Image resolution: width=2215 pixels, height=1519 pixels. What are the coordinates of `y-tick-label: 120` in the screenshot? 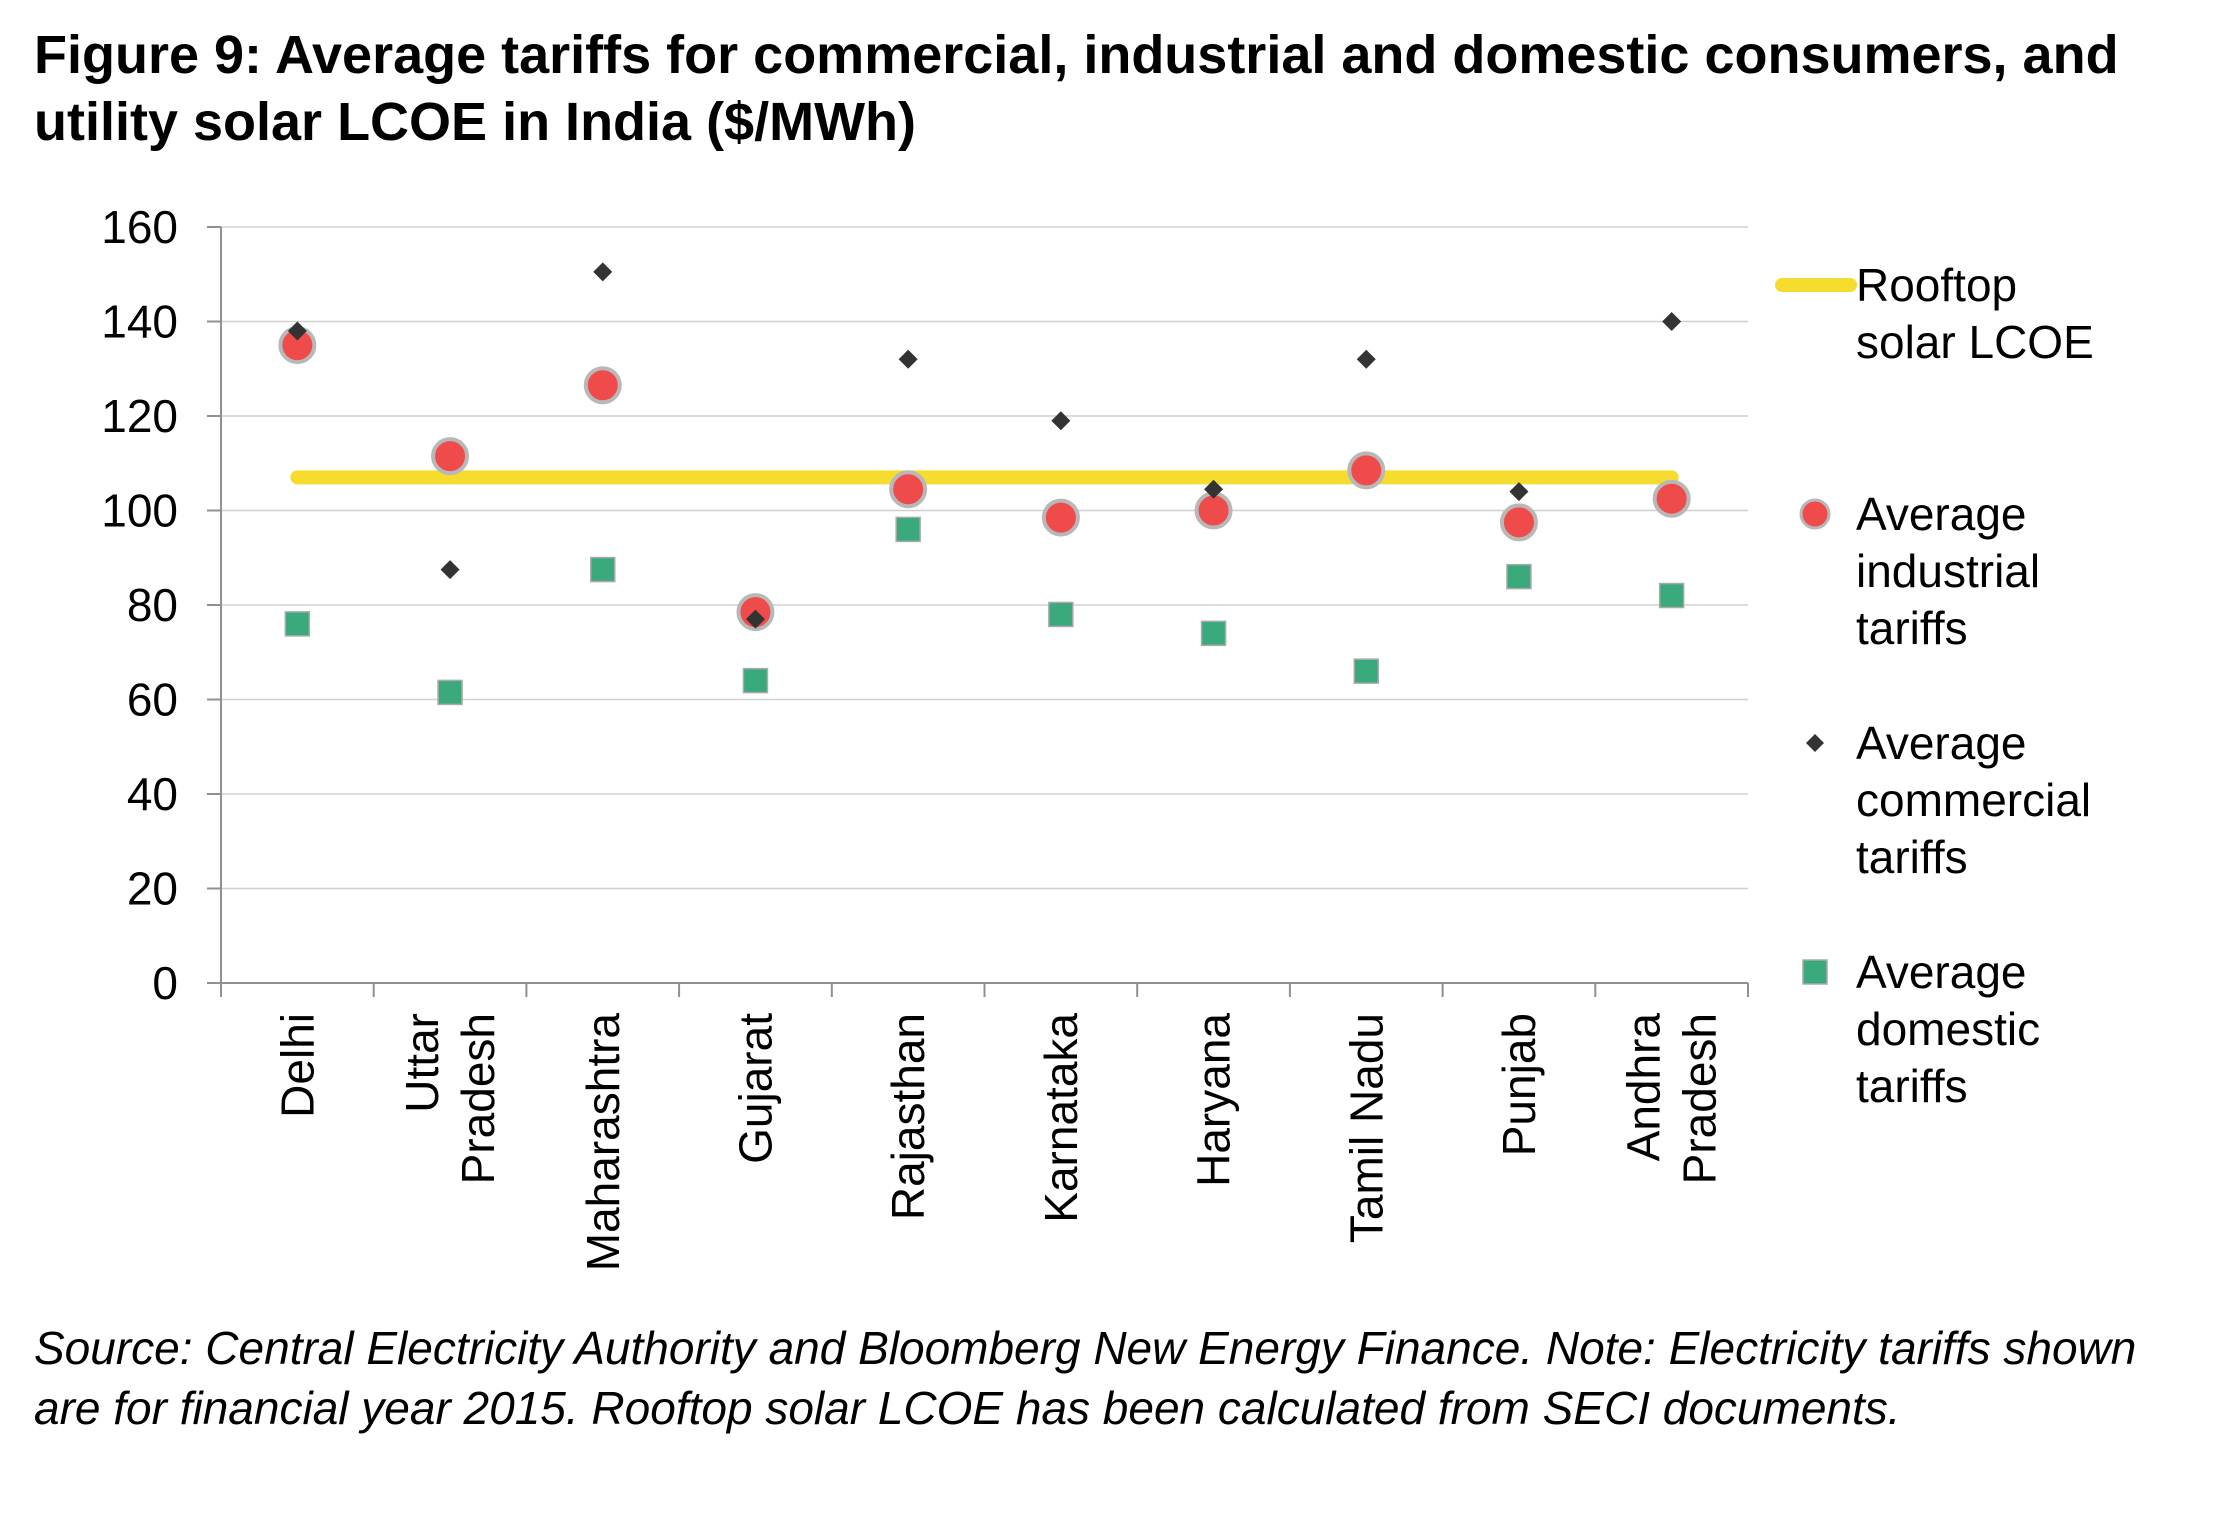 It's located at (139, 416).